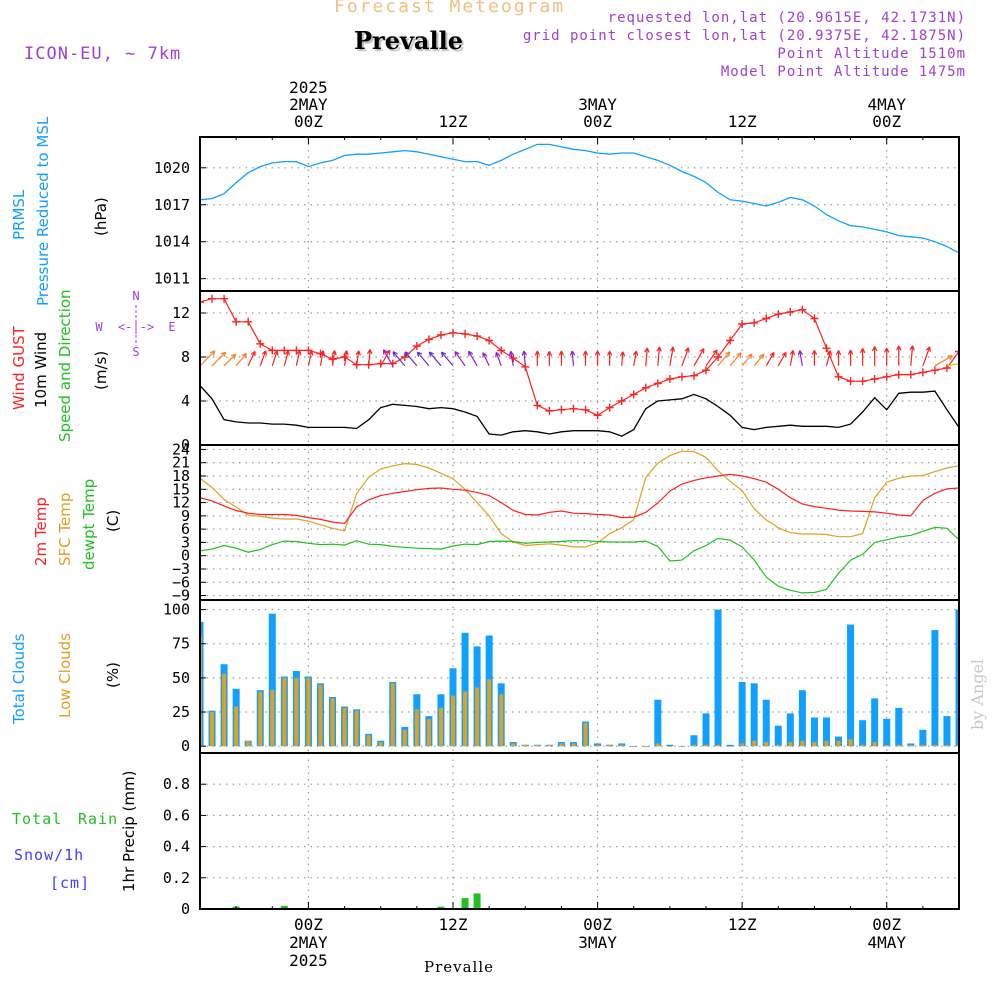 Image resolution: width=1000 pixels, height=1000 pixels. What do you see at coordinates (181, 489) in the screenshot?
I see `temp-ytick-label: 15` at bounding box center [181, 489].